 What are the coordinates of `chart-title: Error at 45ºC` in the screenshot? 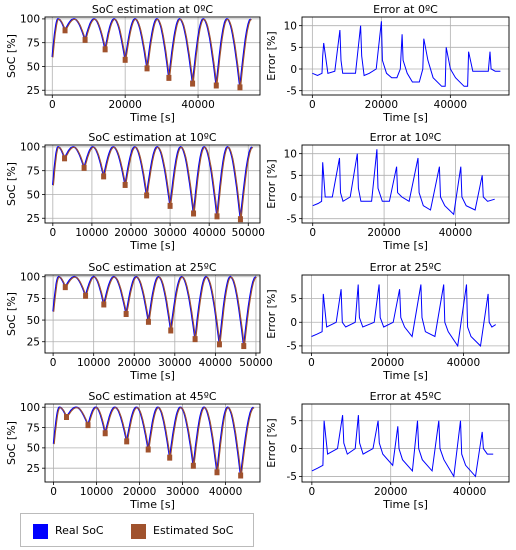 It's located at (406, 396).